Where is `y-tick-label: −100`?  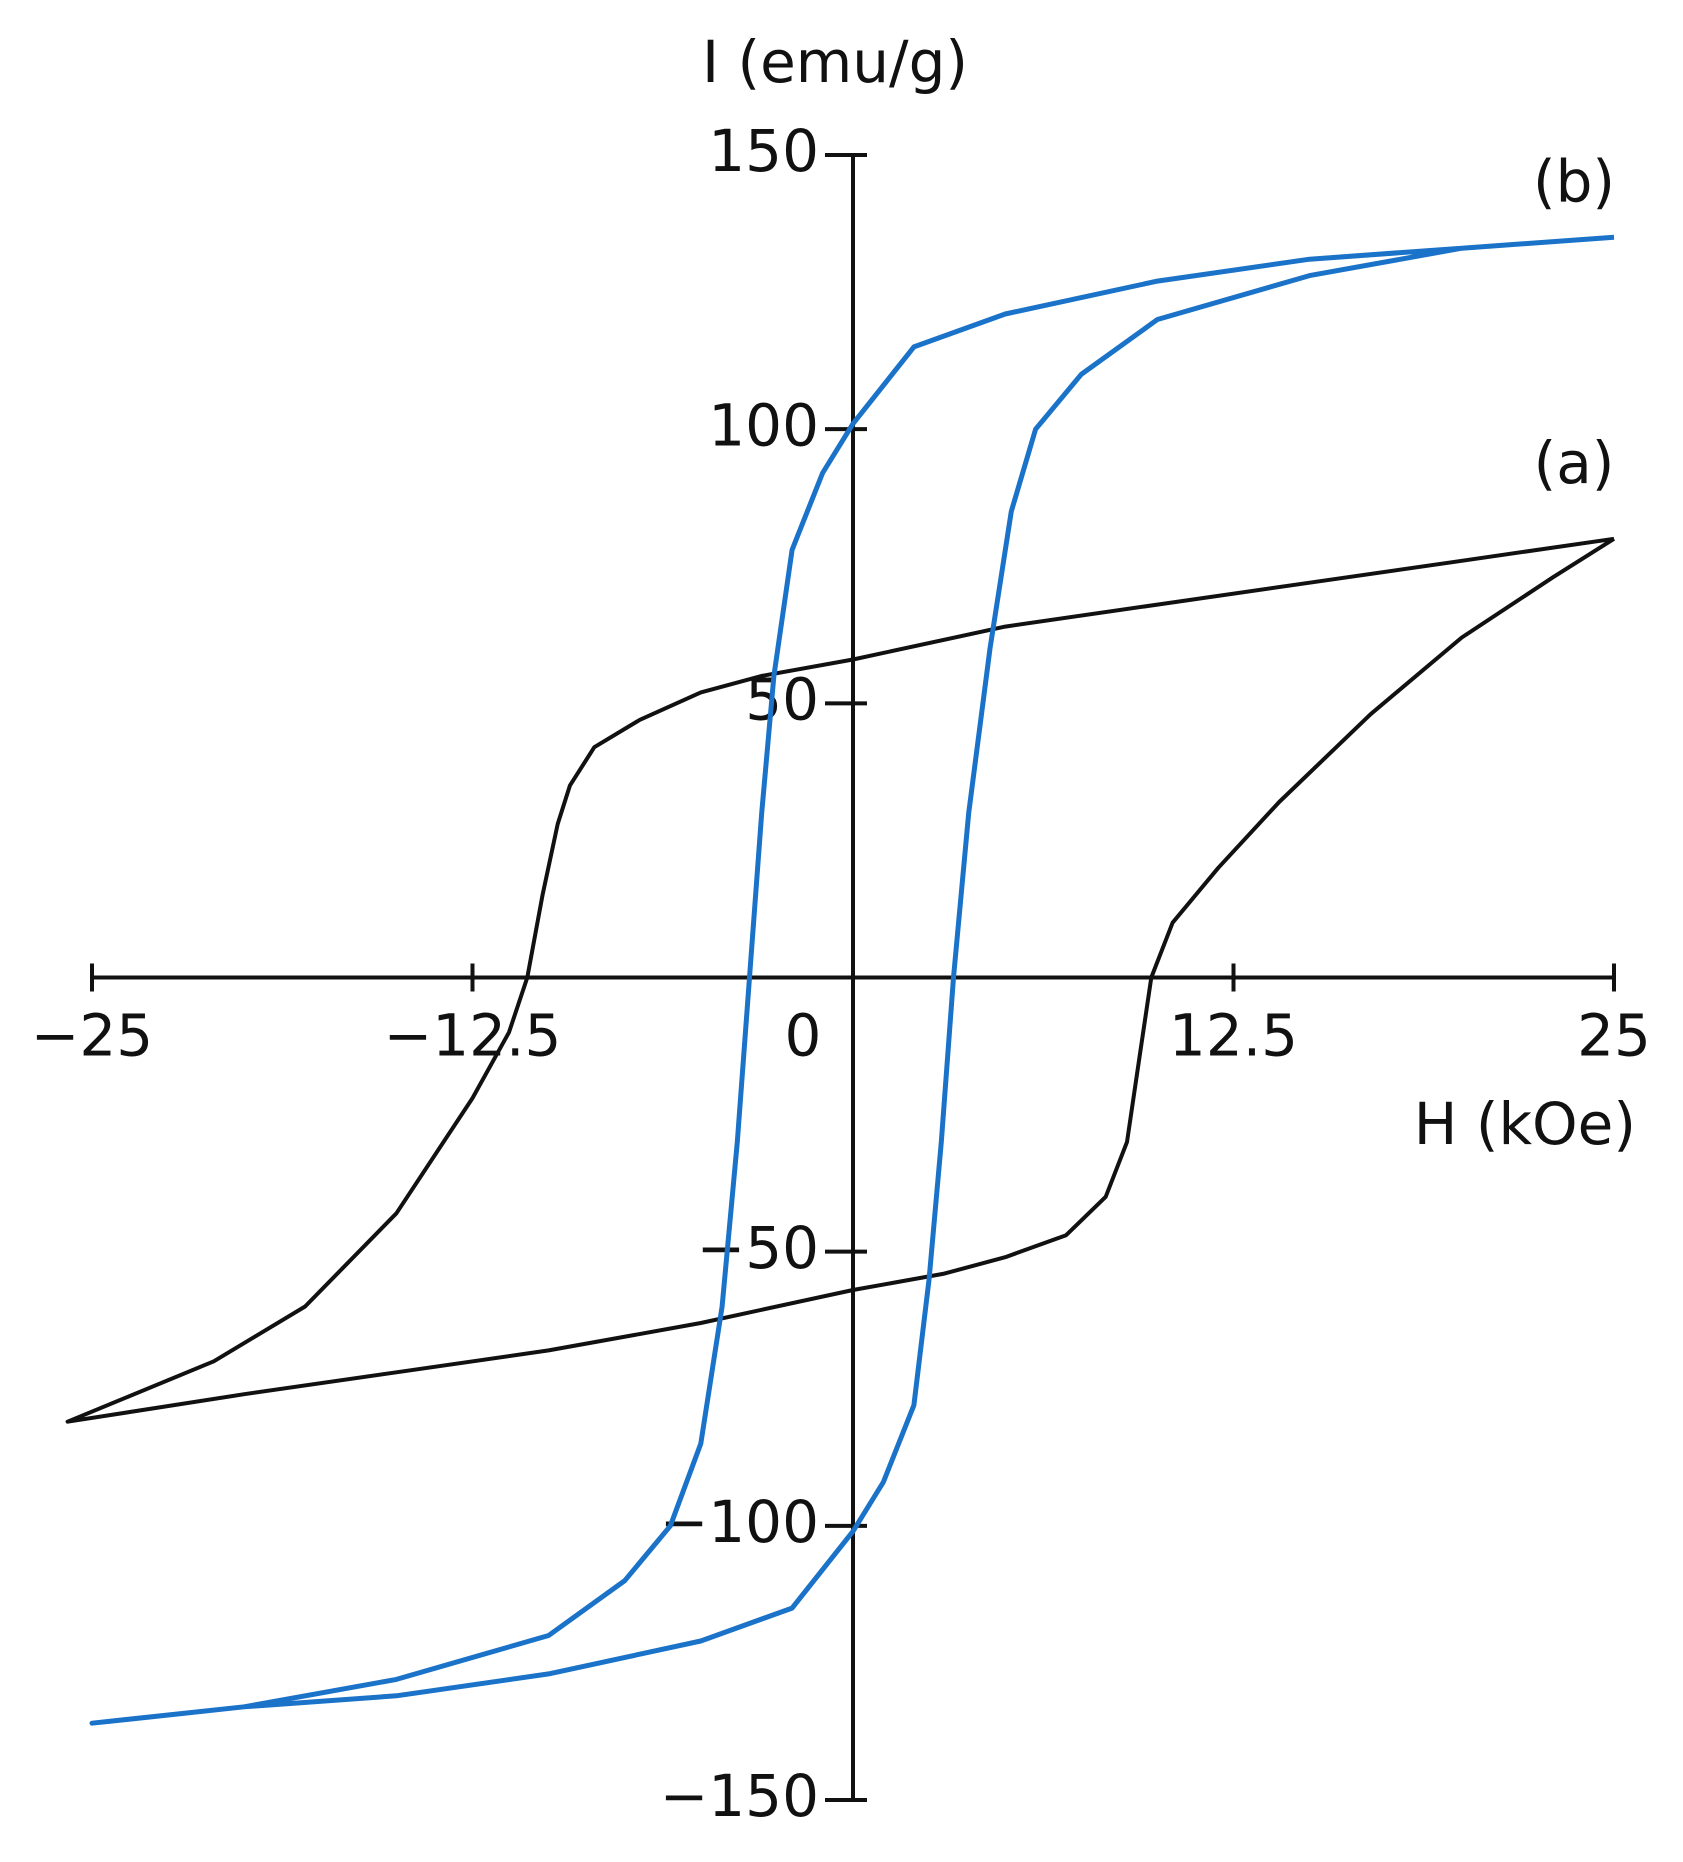 y-tick-label: −100 is located at coordinates (739, 1522).